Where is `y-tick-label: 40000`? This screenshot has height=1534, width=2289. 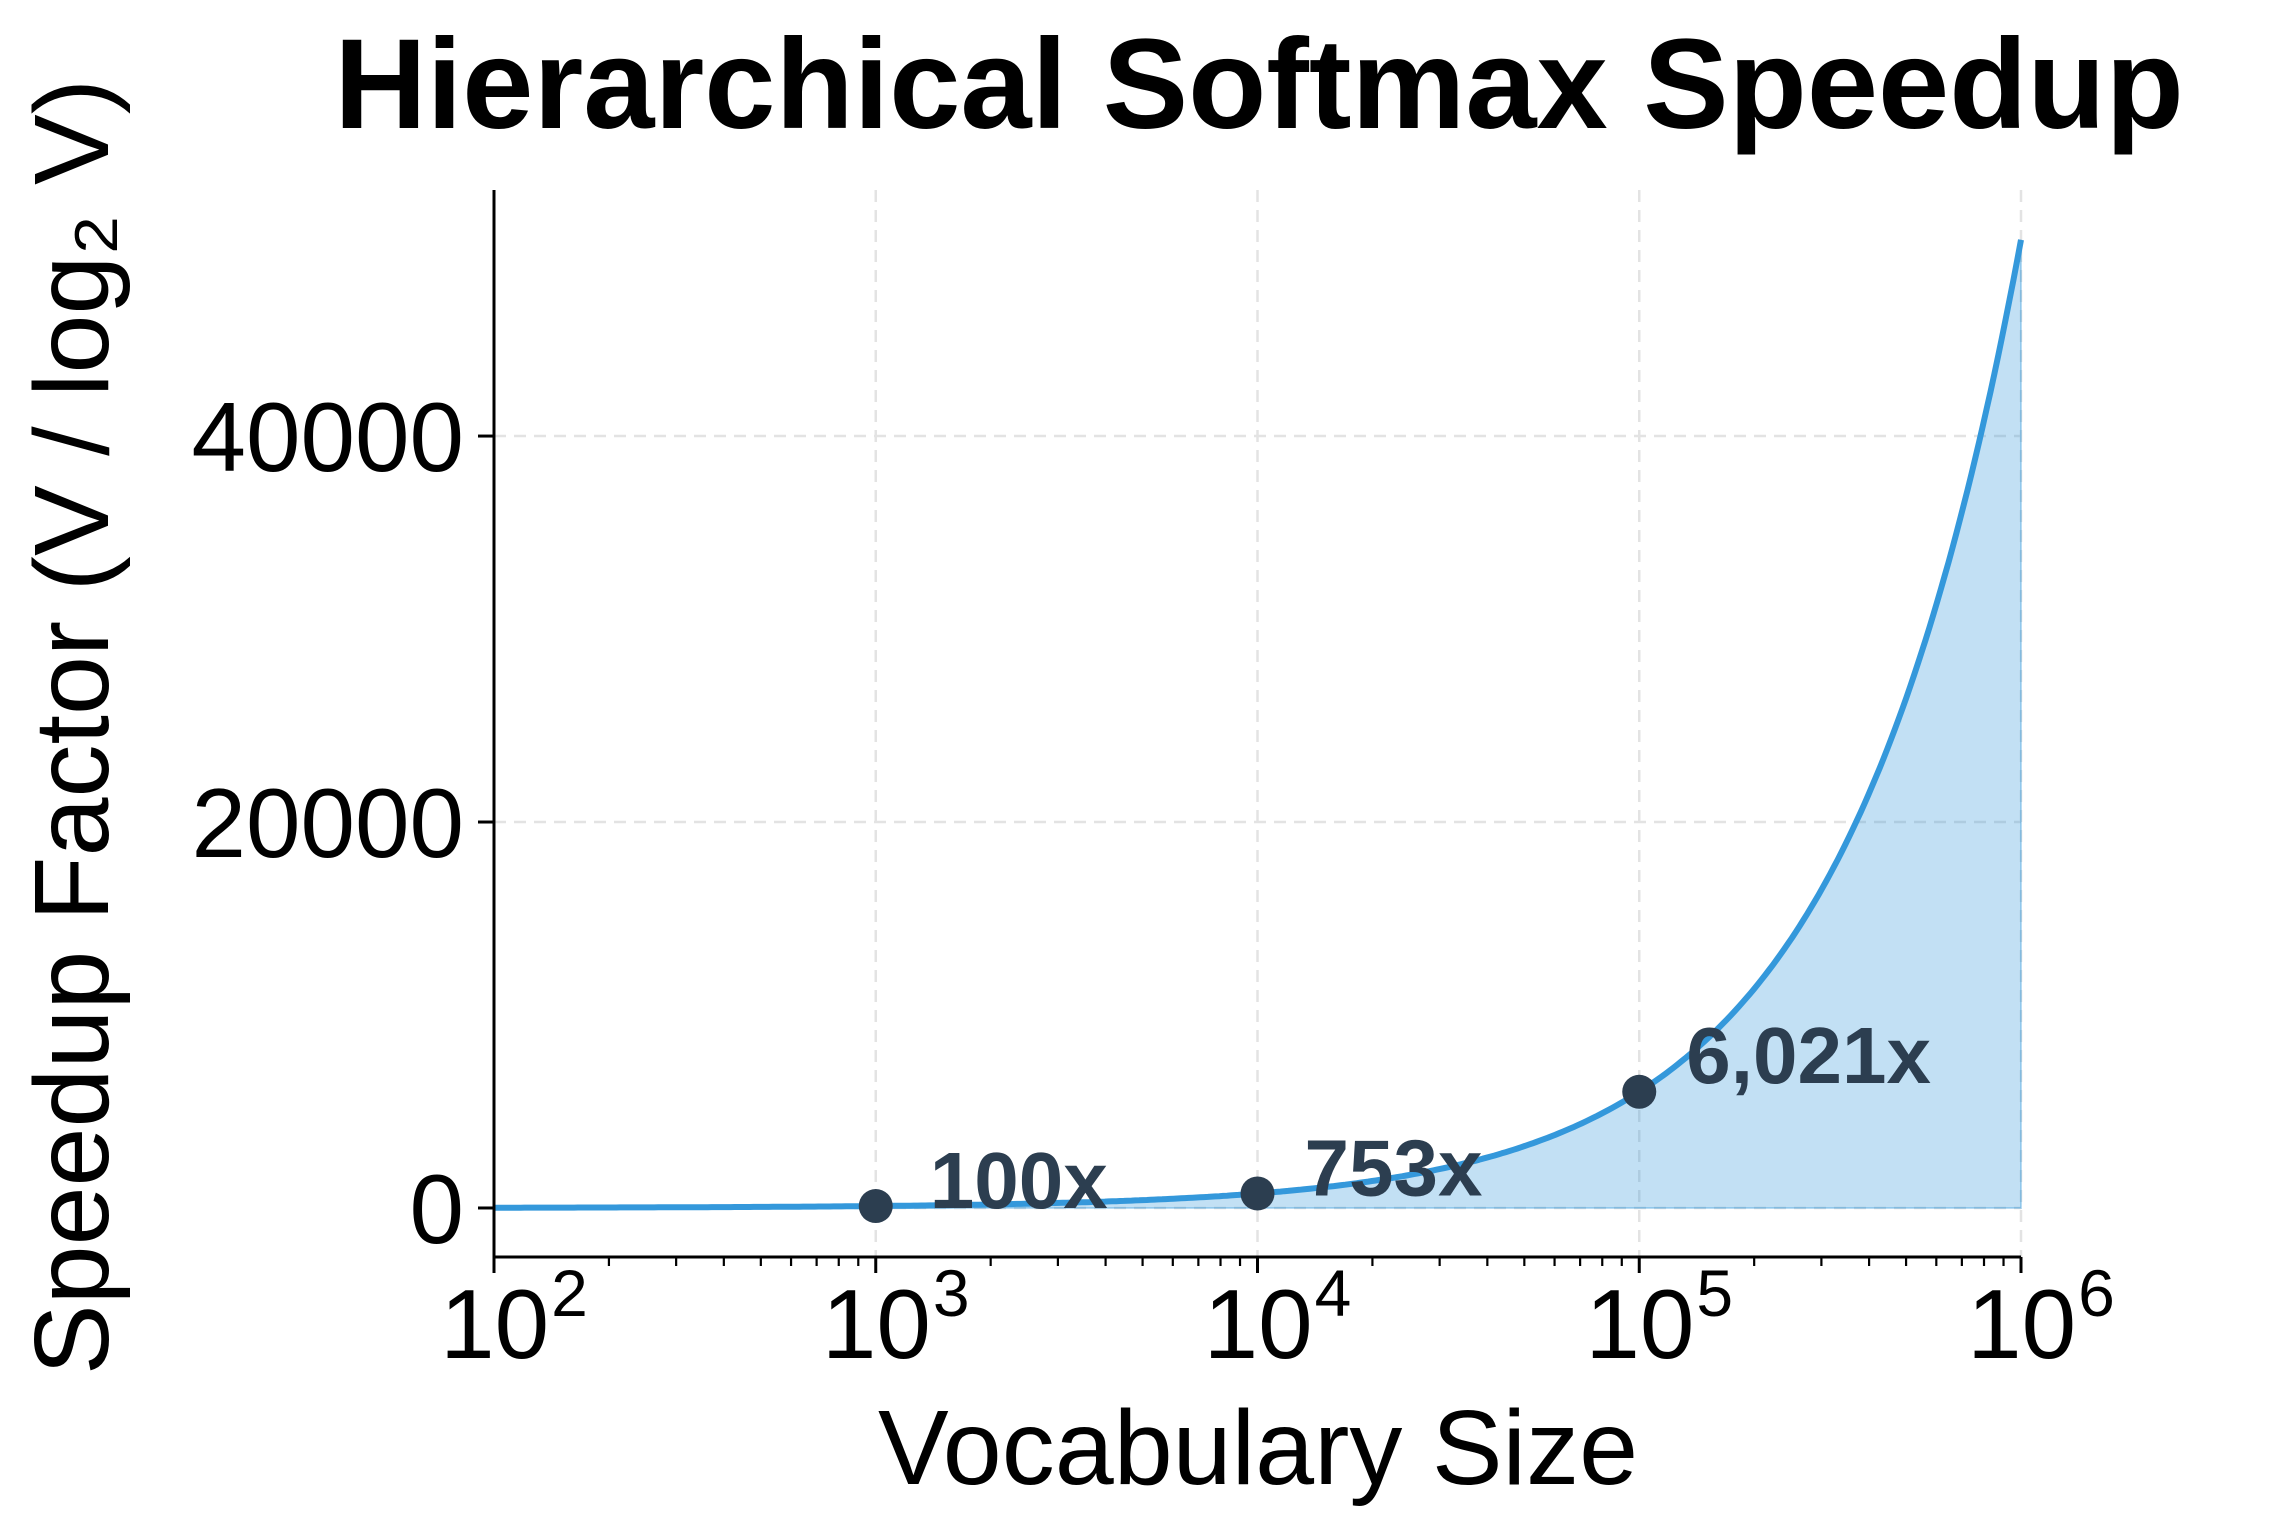
y-tick-label: 40000 is located at coordinates (327, 437).